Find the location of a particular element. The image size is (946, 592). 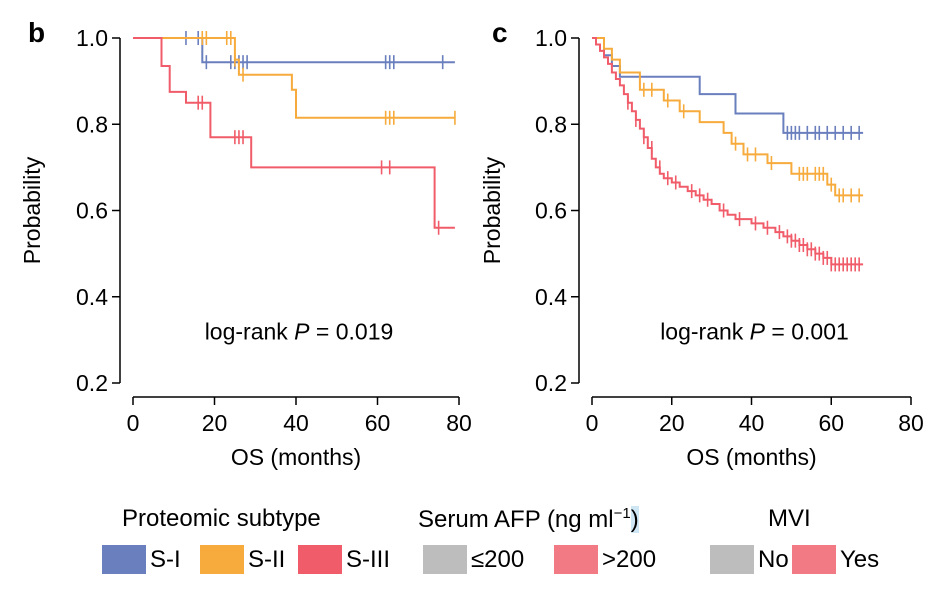

x-tick-label-c-4: 80 is located at coordinates (911, 423).